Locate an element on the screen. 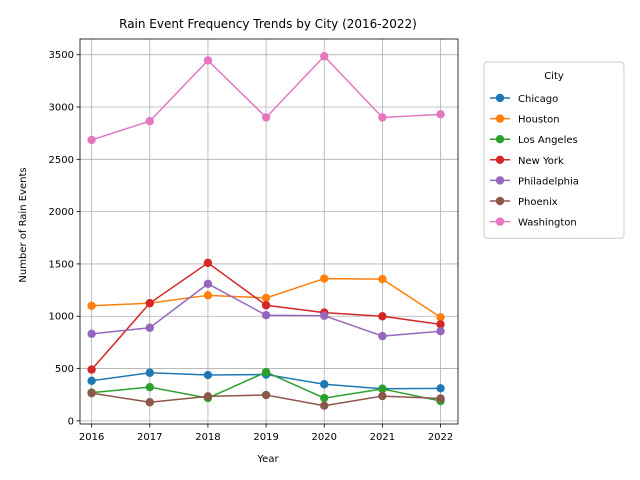  legend-item: Houston is located at coordinates (525, 120).